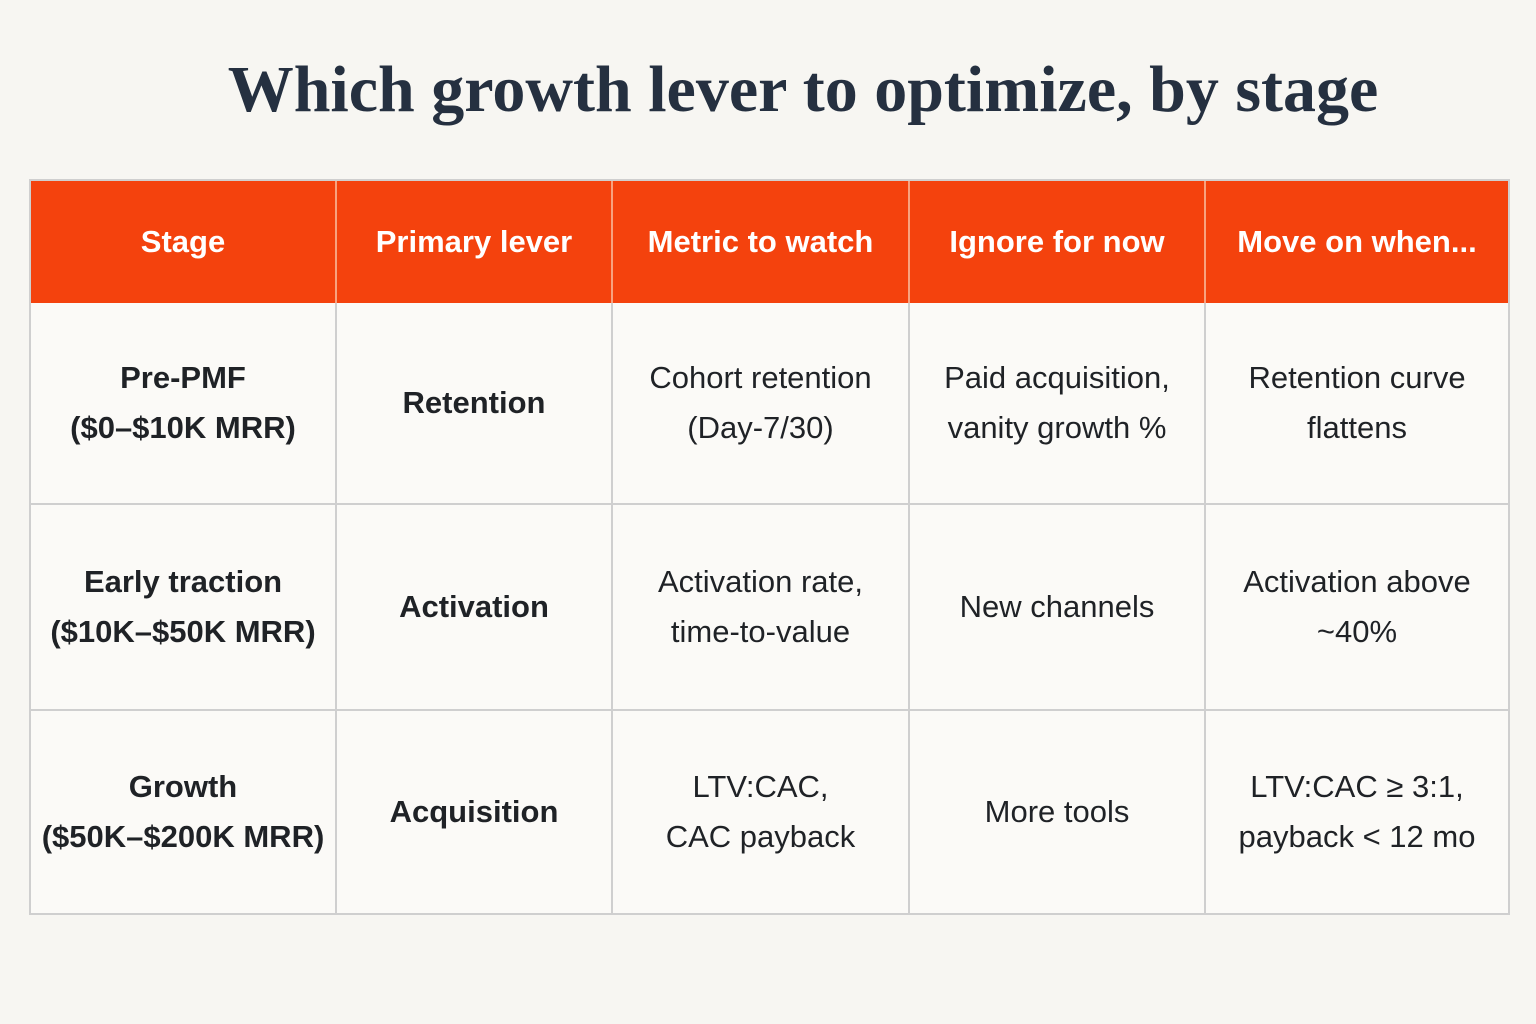 This screenshot has width=1536, height=1024. Describe the element at coordinates (183, 836) in the screenshot. I see `cell-line: ($50K–$200K MRR)` at that location.